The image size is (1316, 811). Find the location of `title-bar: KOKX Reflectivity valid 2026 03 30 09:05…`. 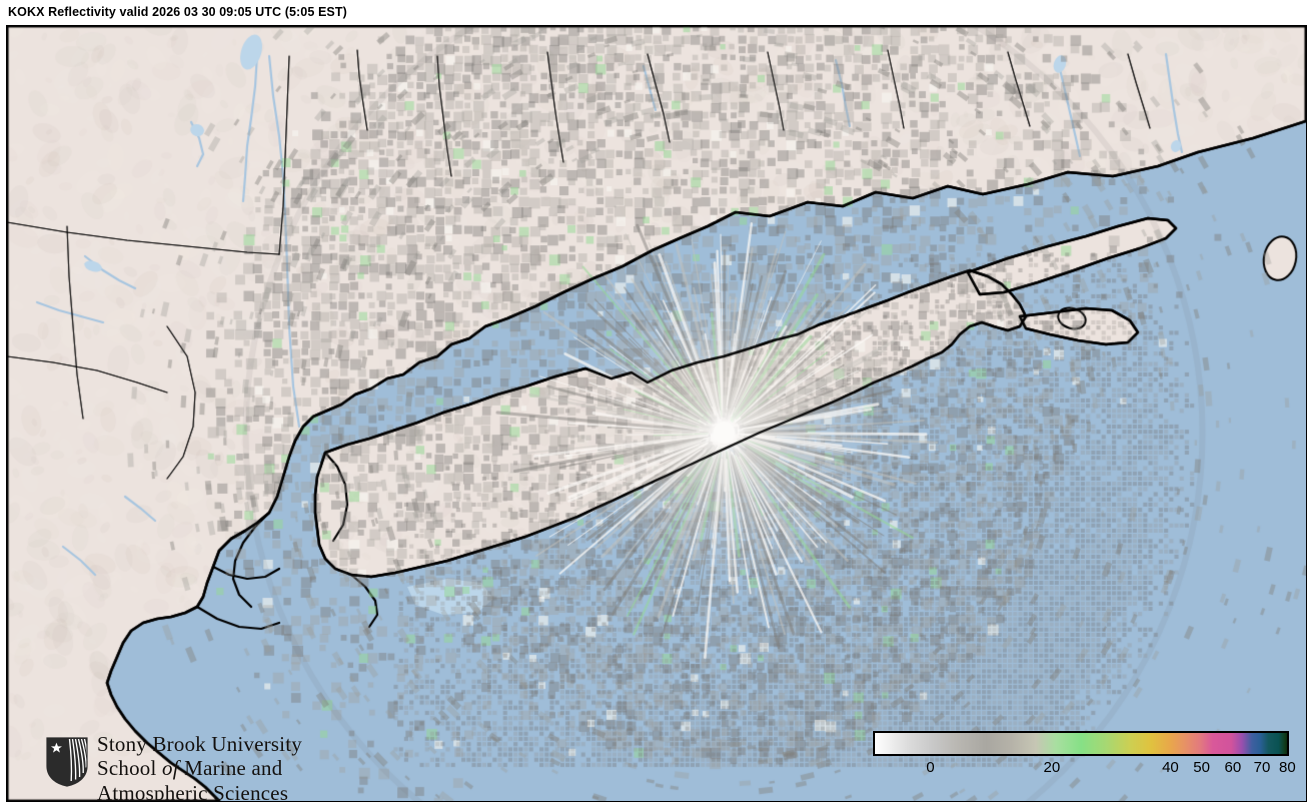

title-bar: KOKX Reflectivity valid 2026 03 30 09:05… is located at coordinates (658, 12).